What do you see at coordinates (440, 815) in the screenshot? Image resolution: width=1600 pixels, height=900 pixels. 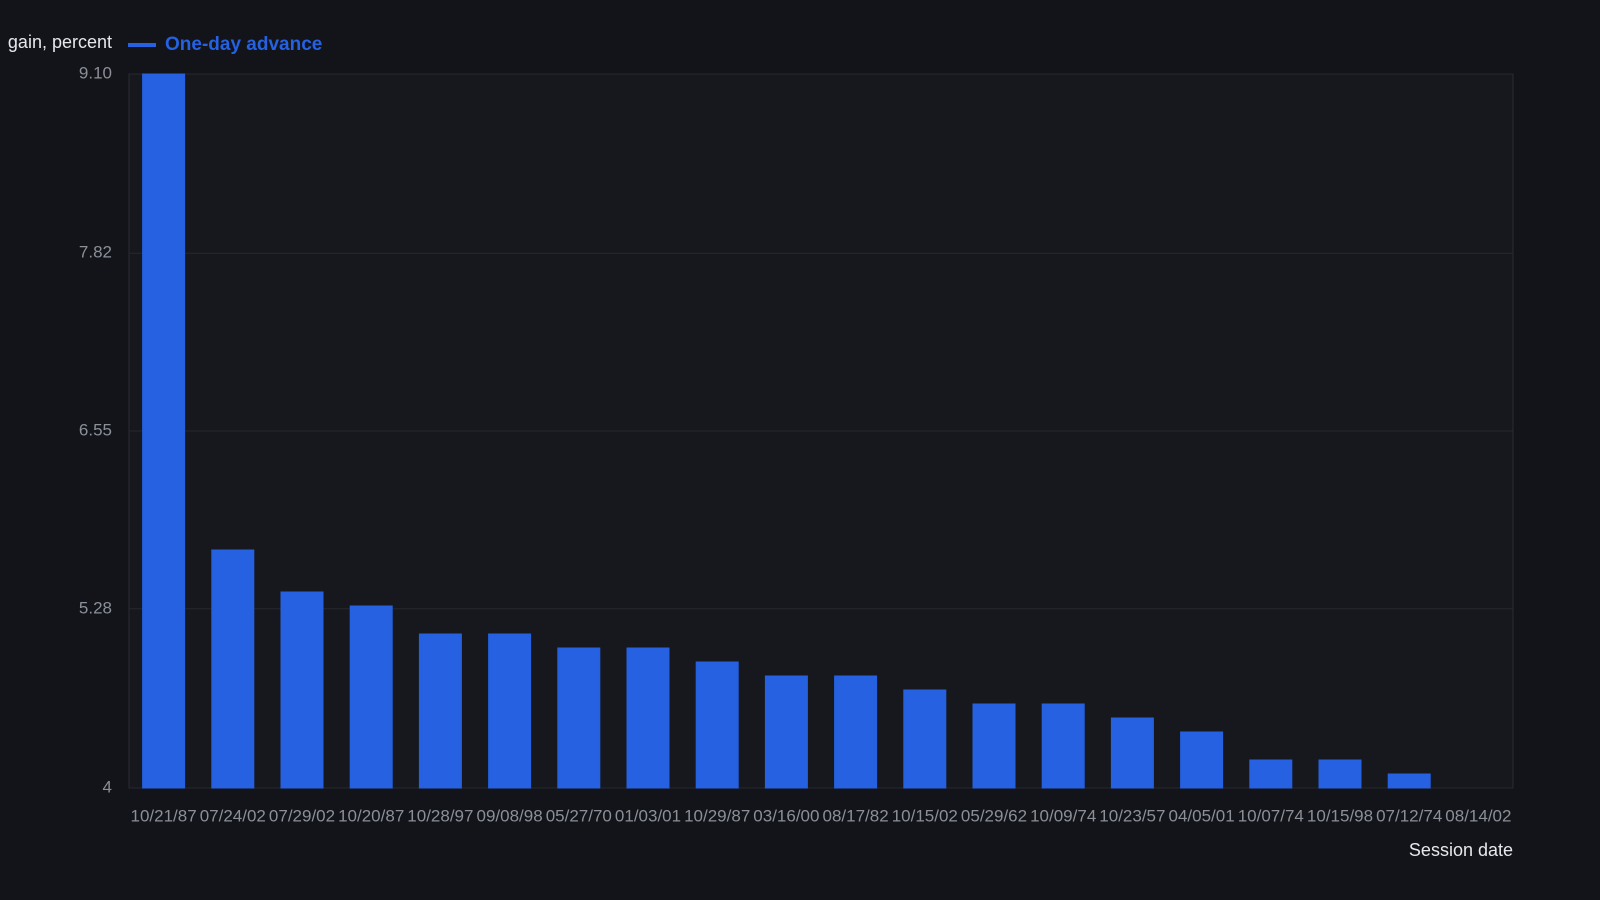 I see `x-tick-label: 10/28/97` at bounding box center [440, 815].